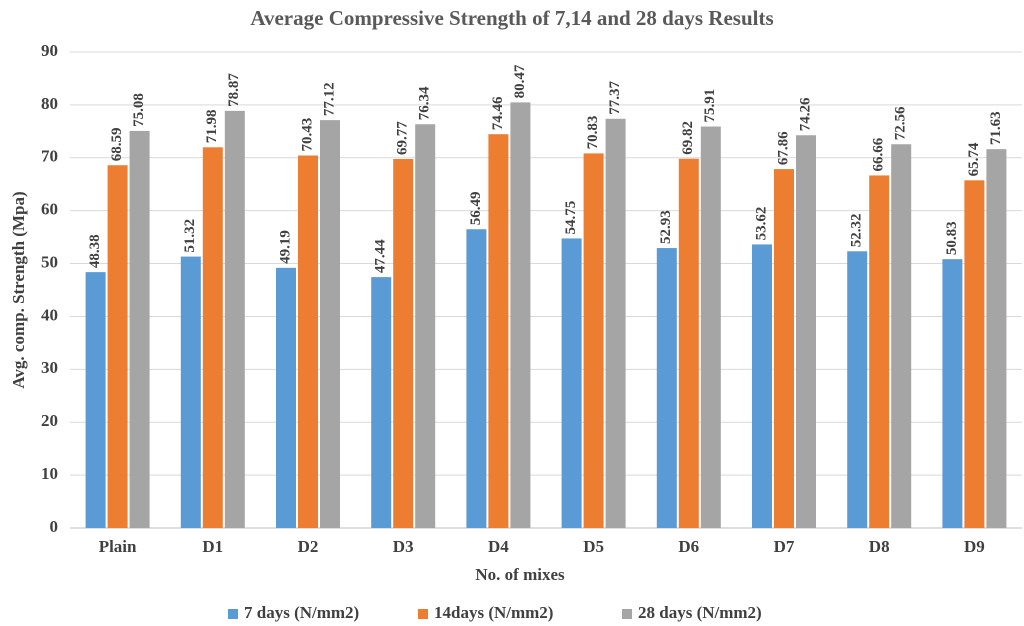 This screenshot has height=626, width=1024. Describe the element at coordinates (381, 256) in the screenshot. I see `data-label: 47.44` at that location.